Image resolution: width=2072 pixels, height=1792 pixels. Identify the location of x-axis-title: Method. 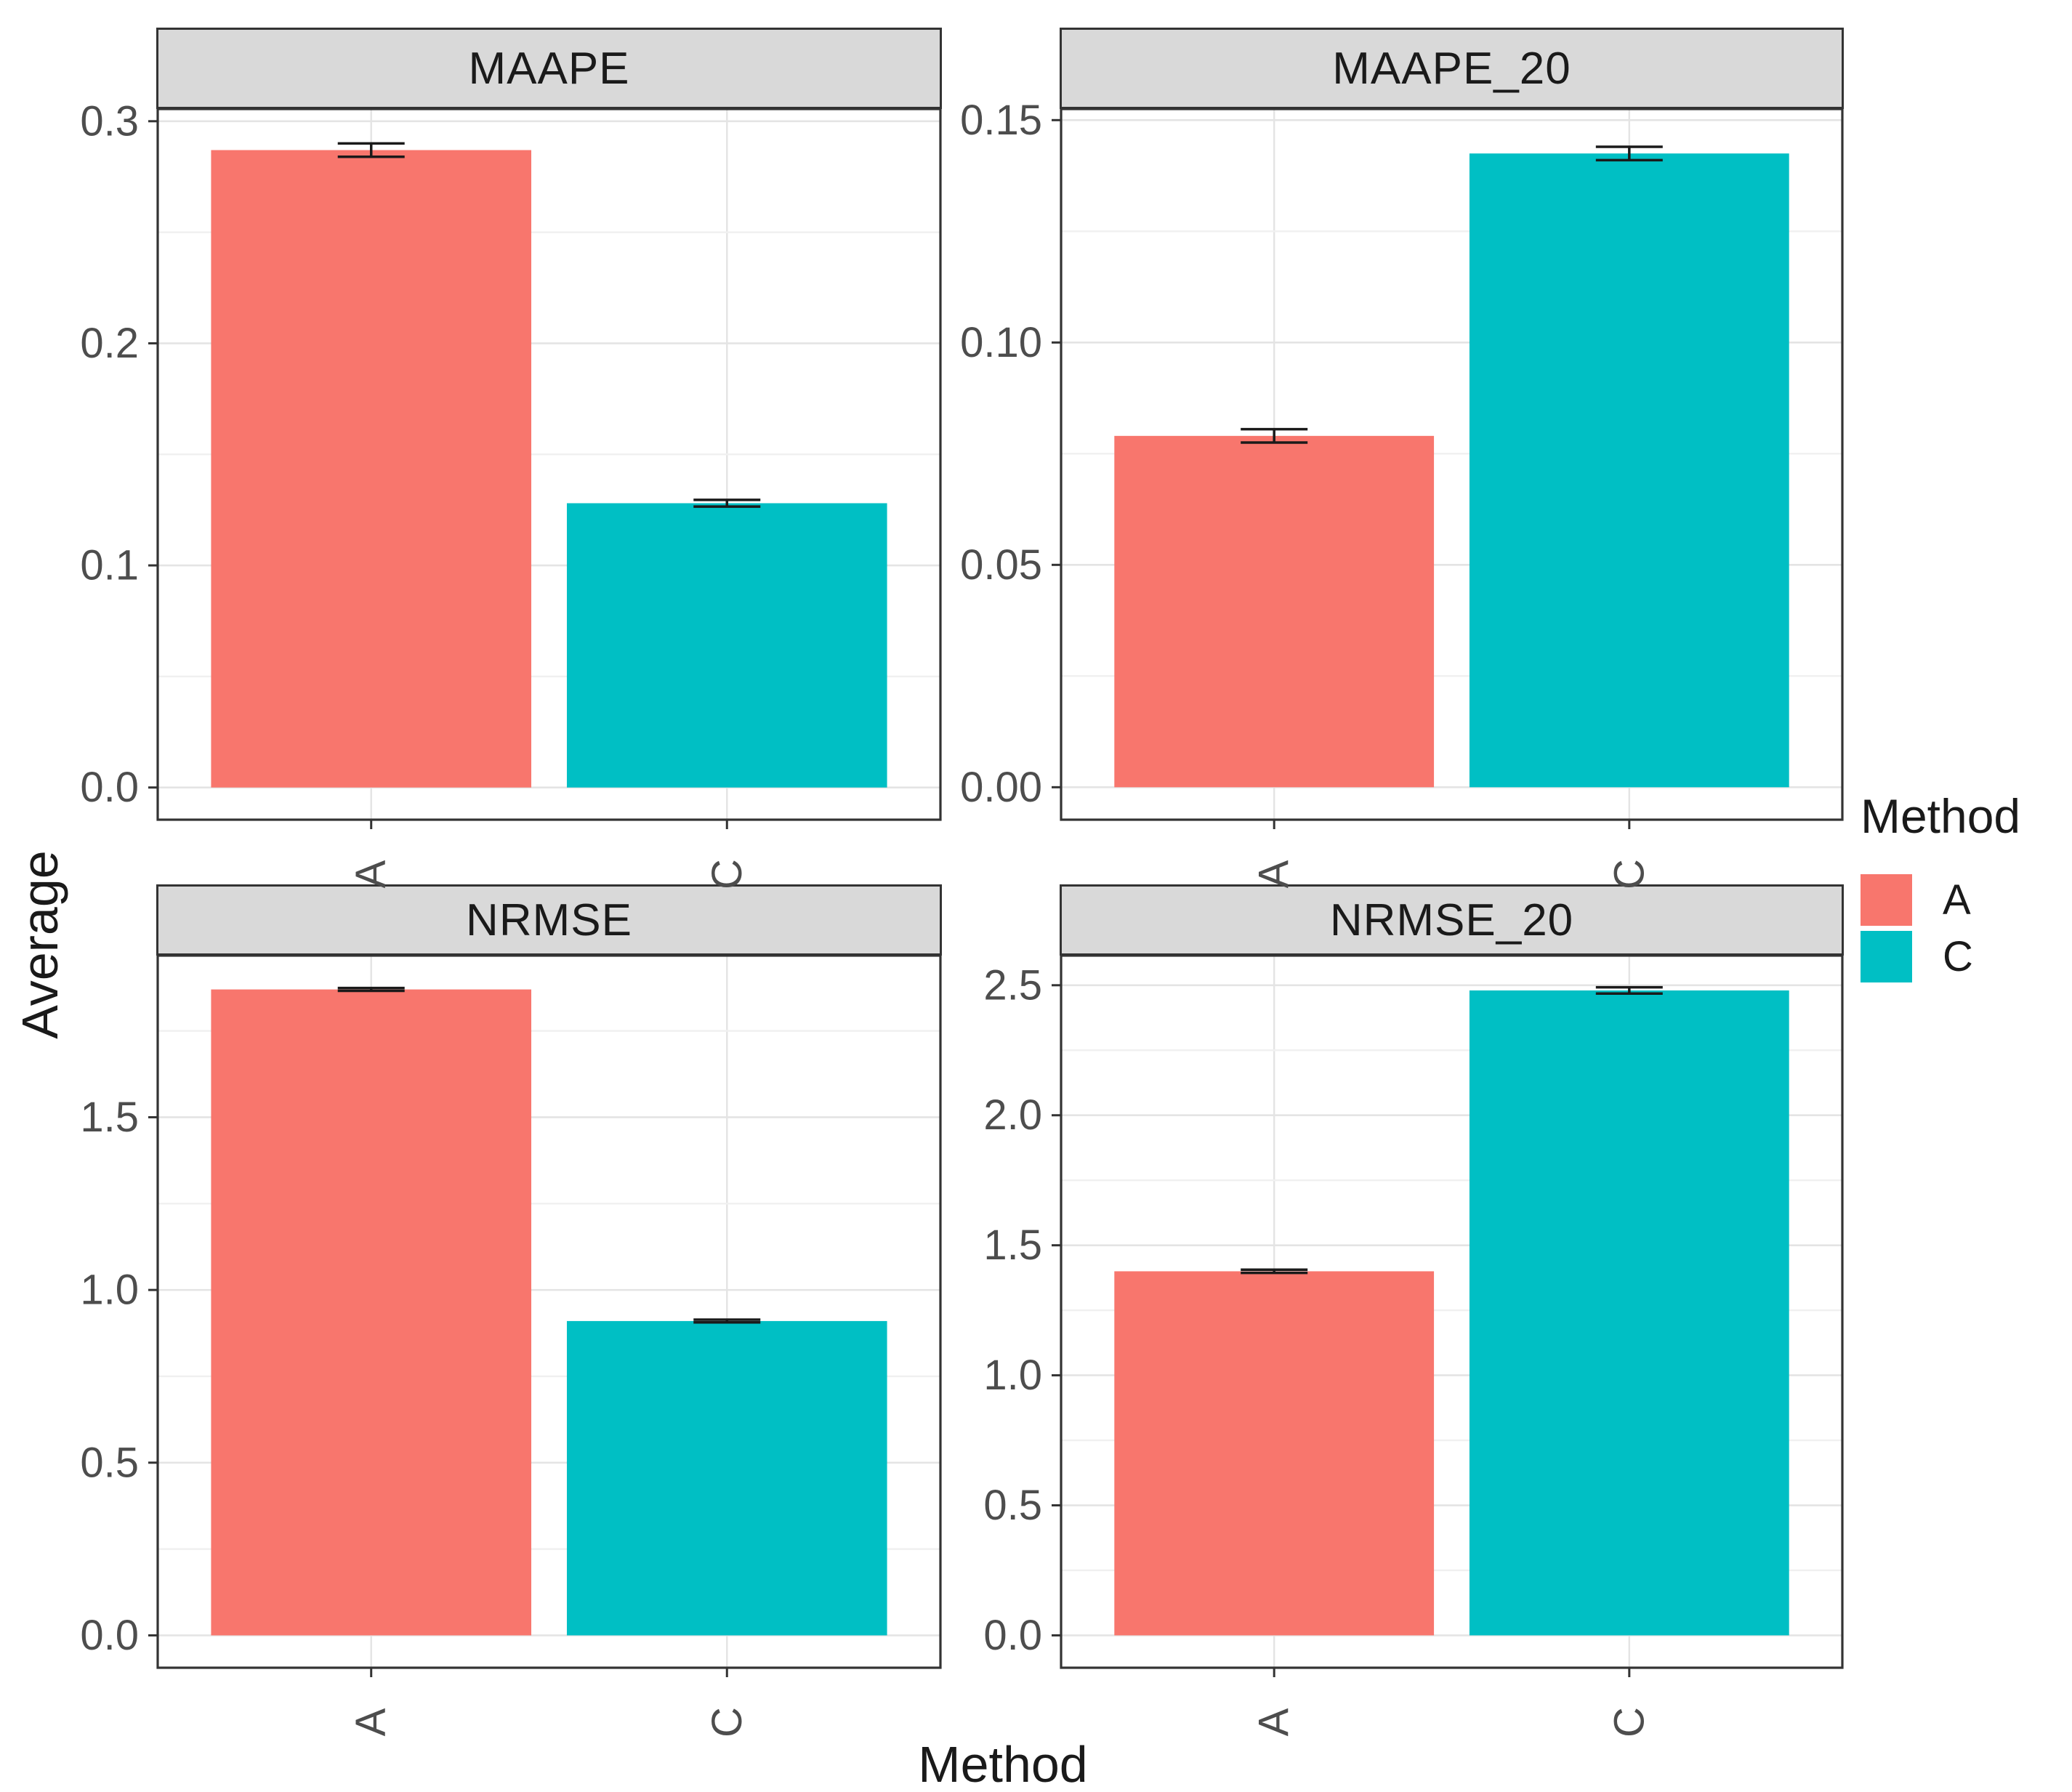
(1003, 1764).